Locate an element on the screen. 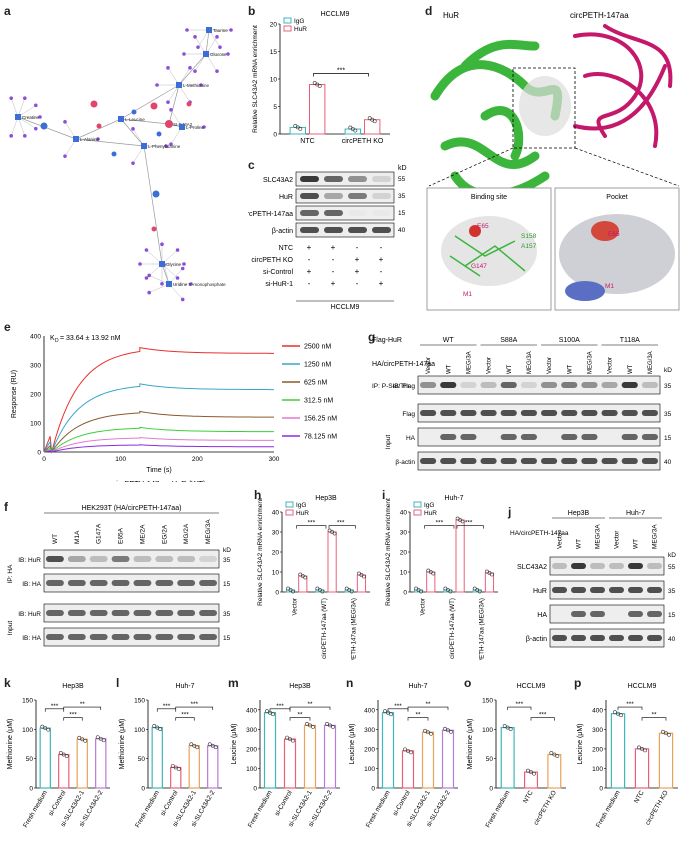  blot-frame is located at coordinates (345, 179).